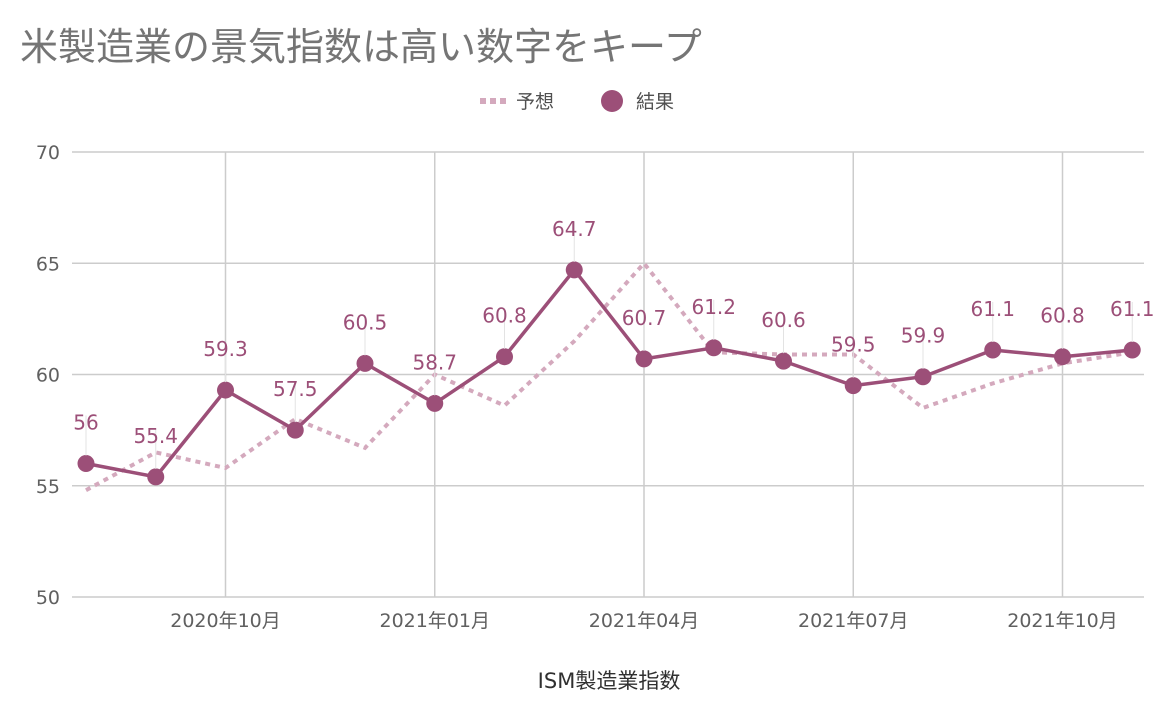  What do you see at coordinates (361, 47) in the screenshot?
I see `chart-title: 米製造業の景気指数は高い数字をキープ` at bounding box center [361, 47].